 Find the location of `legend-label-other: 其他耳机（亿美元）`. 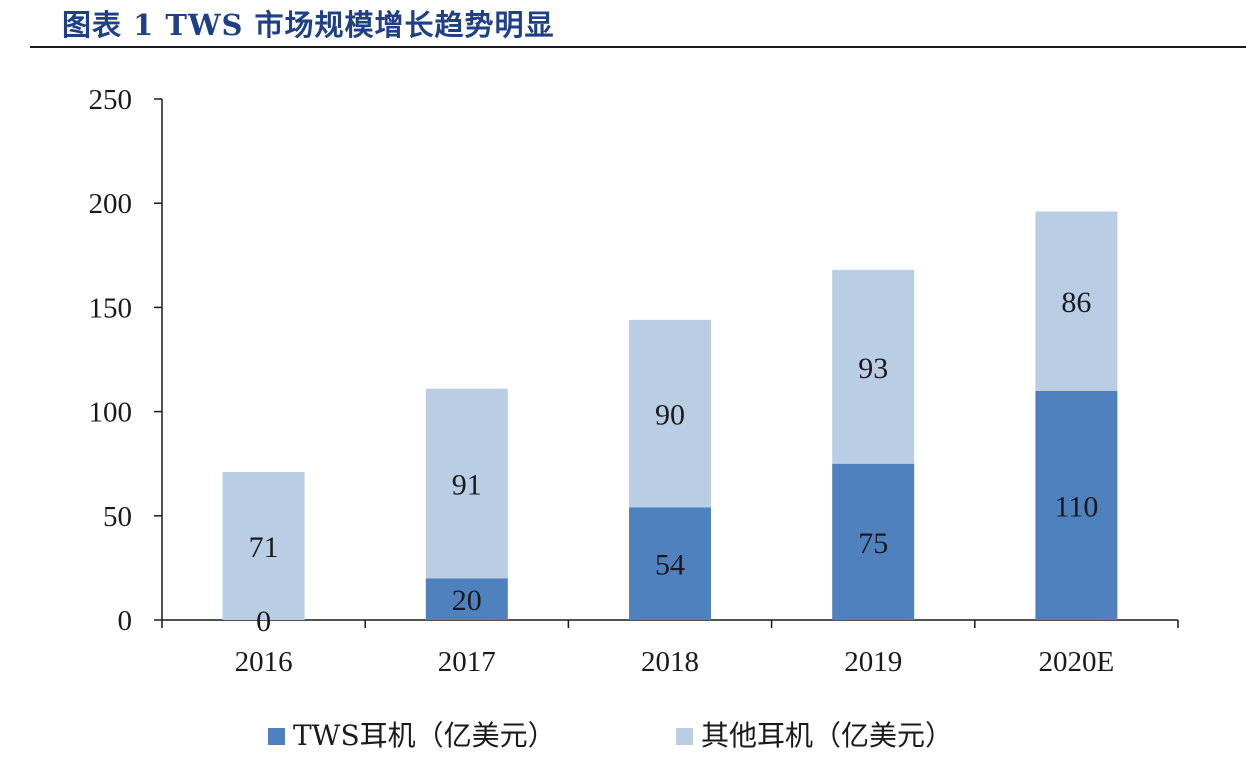

legend-label-other: 其他耳机（亿美元） is located at coordinates (827, 735).